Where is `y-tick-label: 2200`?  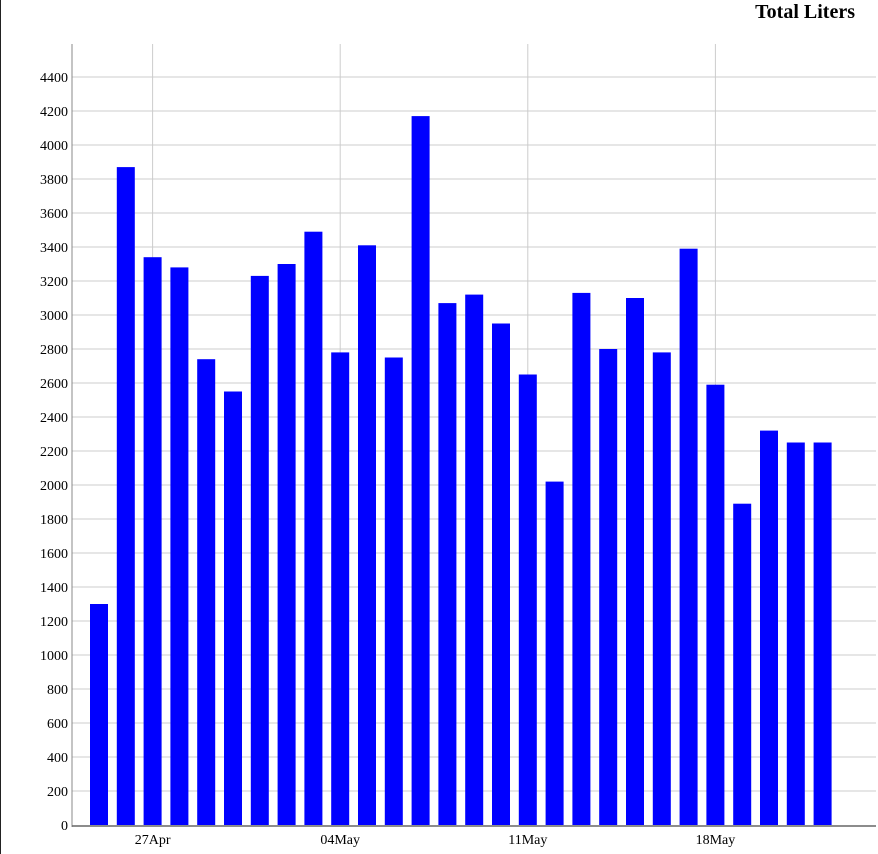 y-tick-label: 2200 is located at coordinates (54, 452).